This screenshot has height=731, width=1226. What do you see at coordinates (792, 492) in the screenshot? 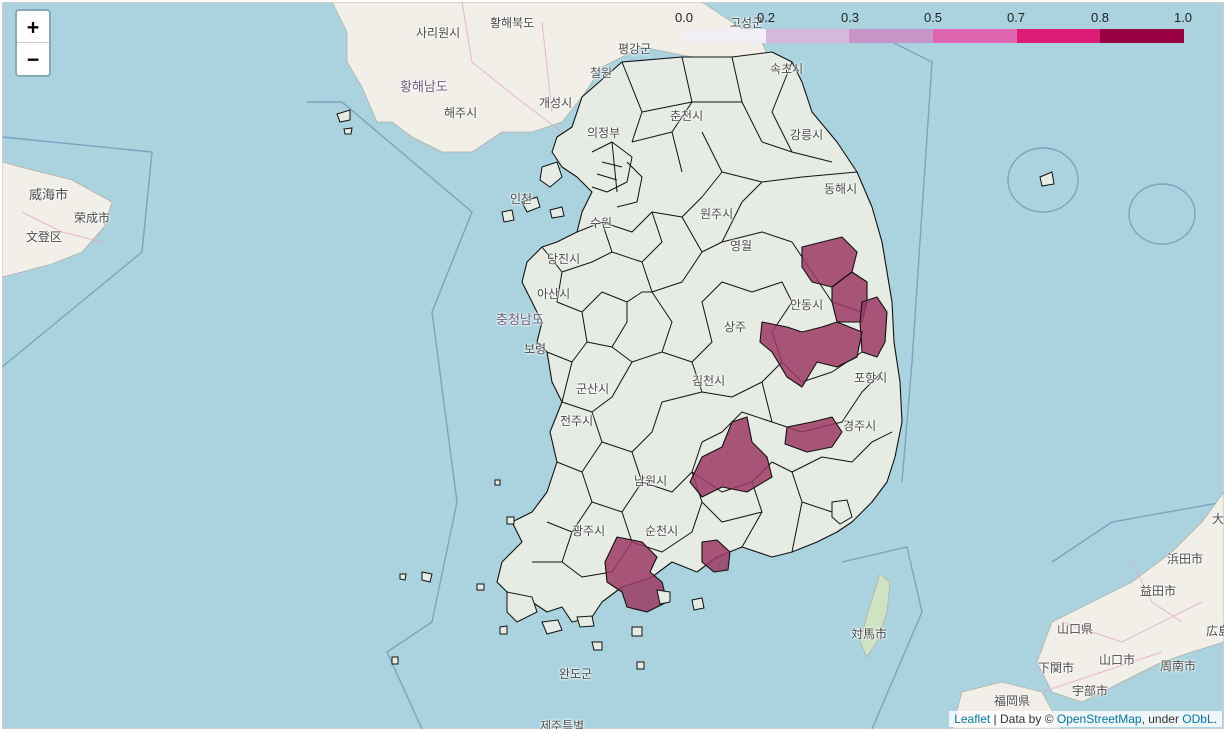
I see `district-lines-gyeongnam` at bounding box center [792, 492].